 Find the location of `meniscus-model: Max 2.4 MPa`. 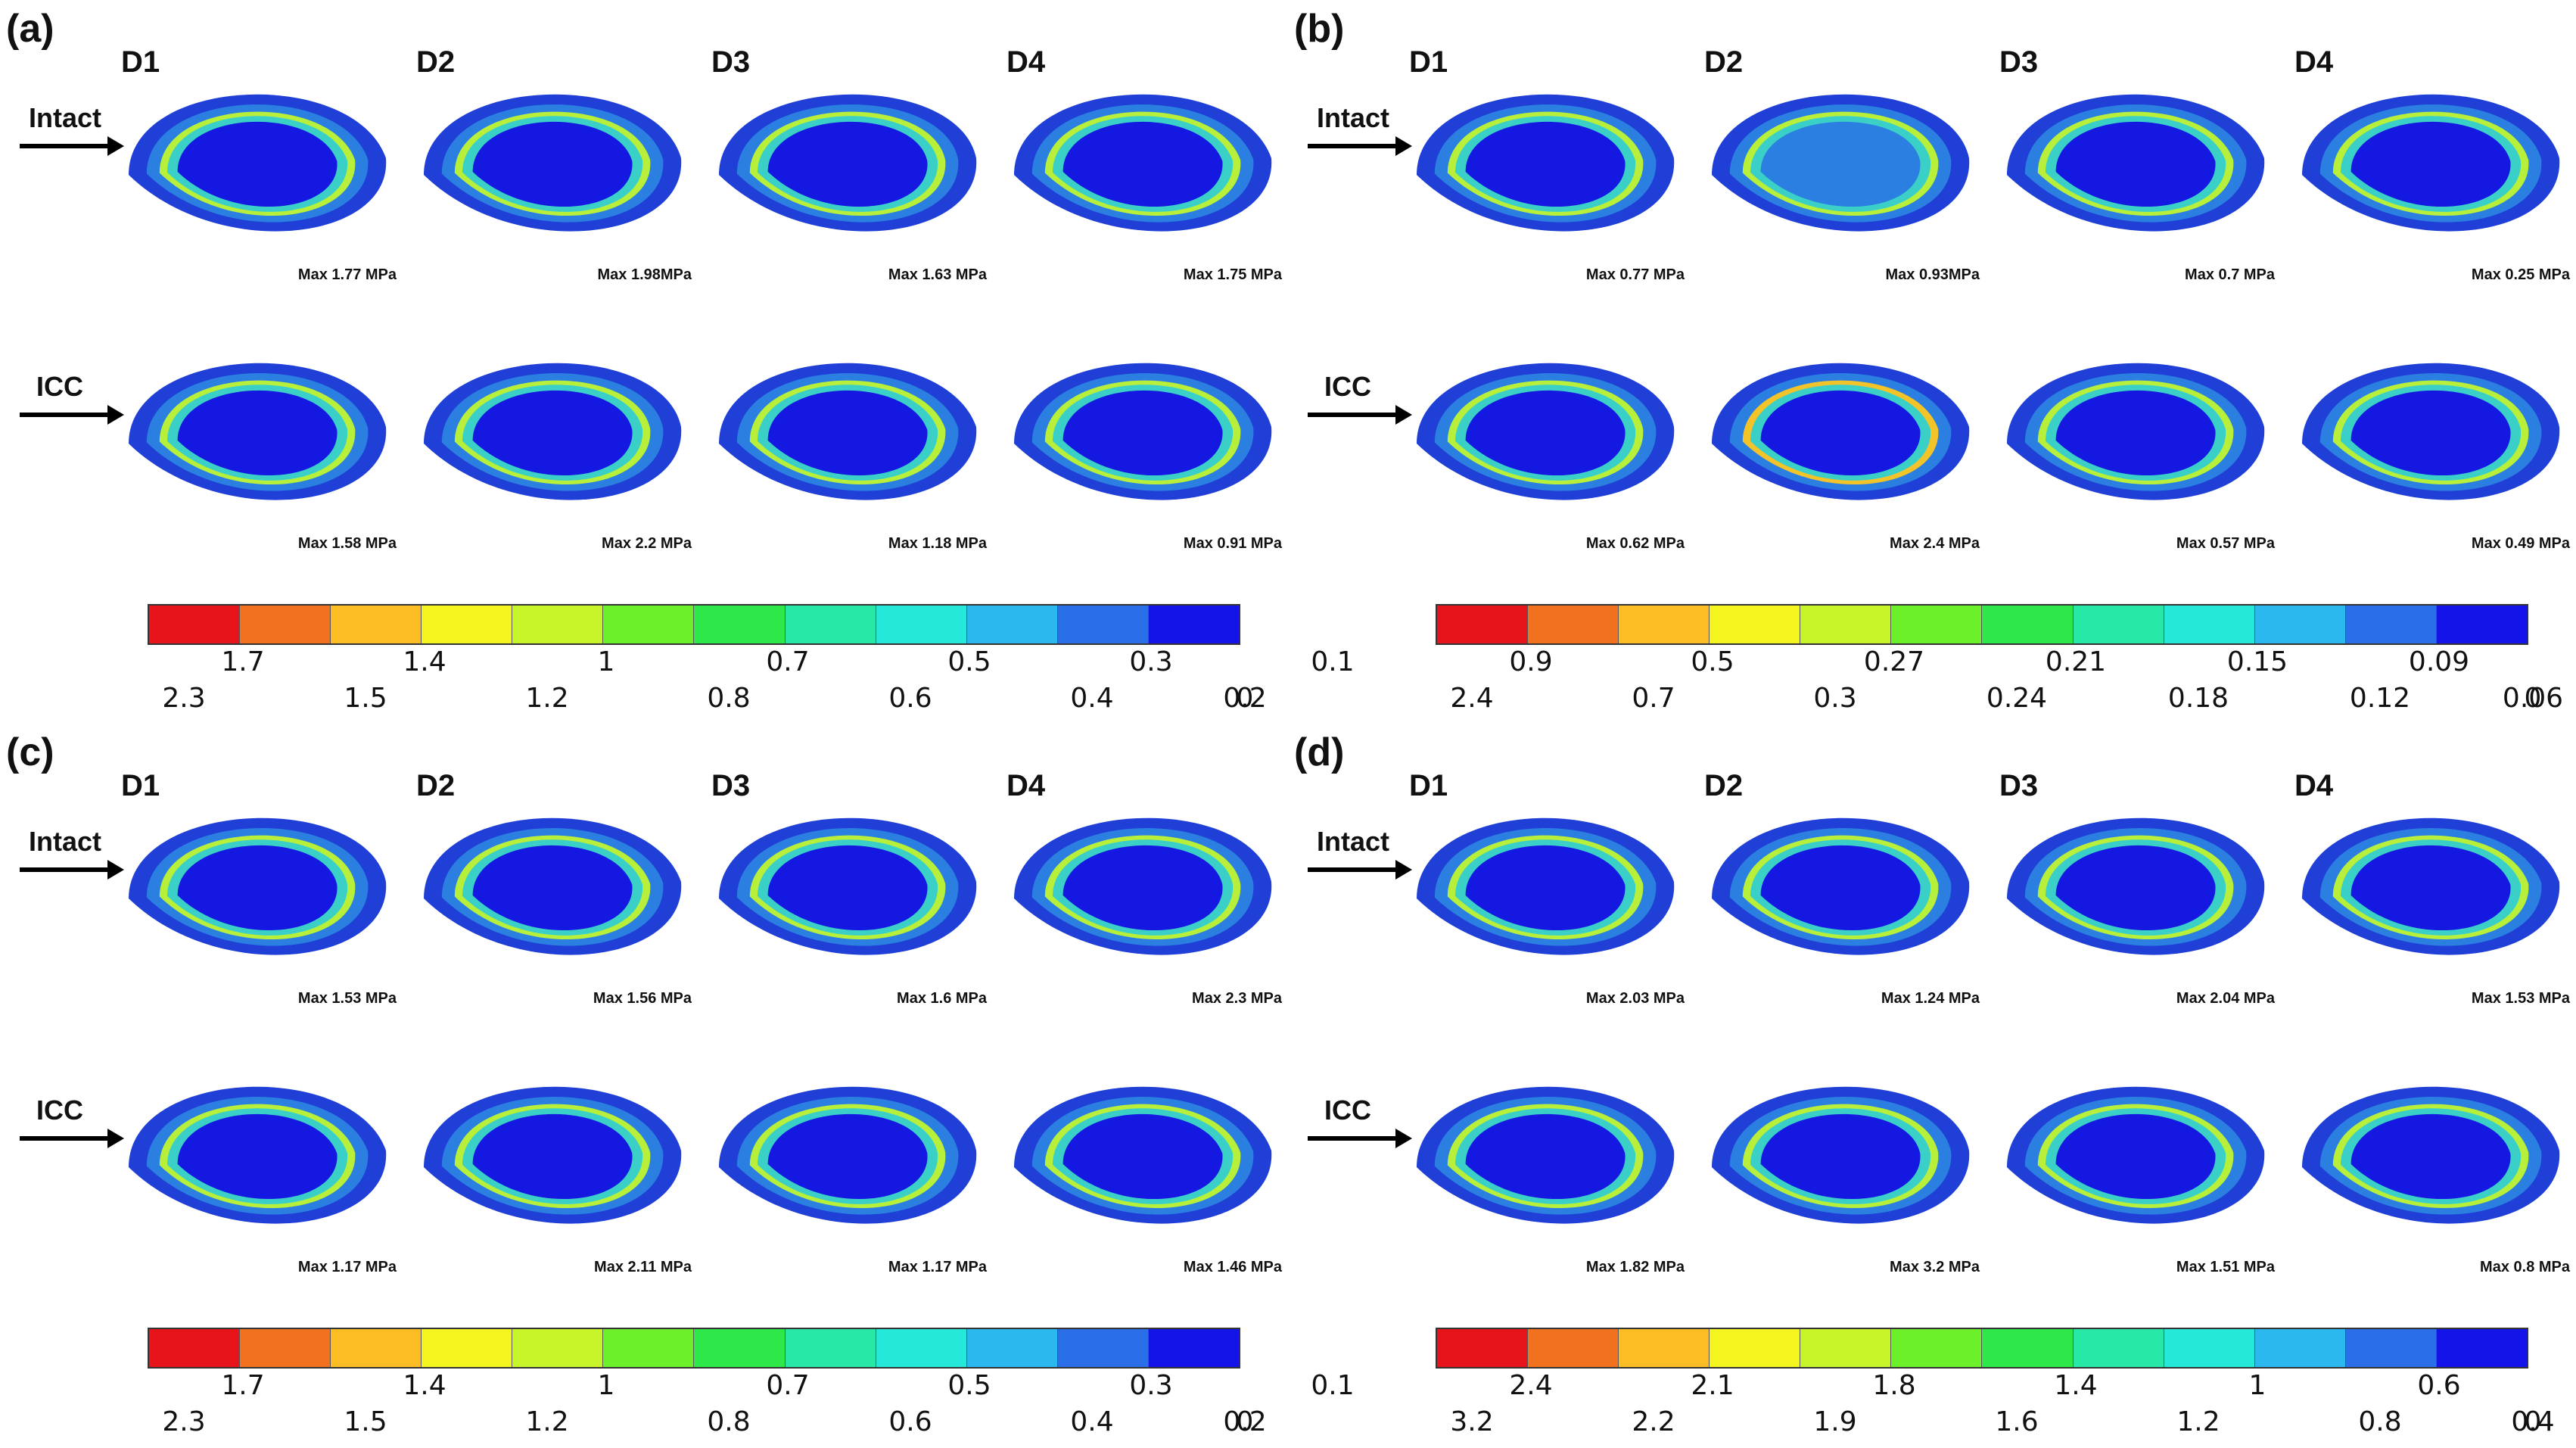

meniscus-model: Max 2.4 MPa is located at coordinates (1841, 447).